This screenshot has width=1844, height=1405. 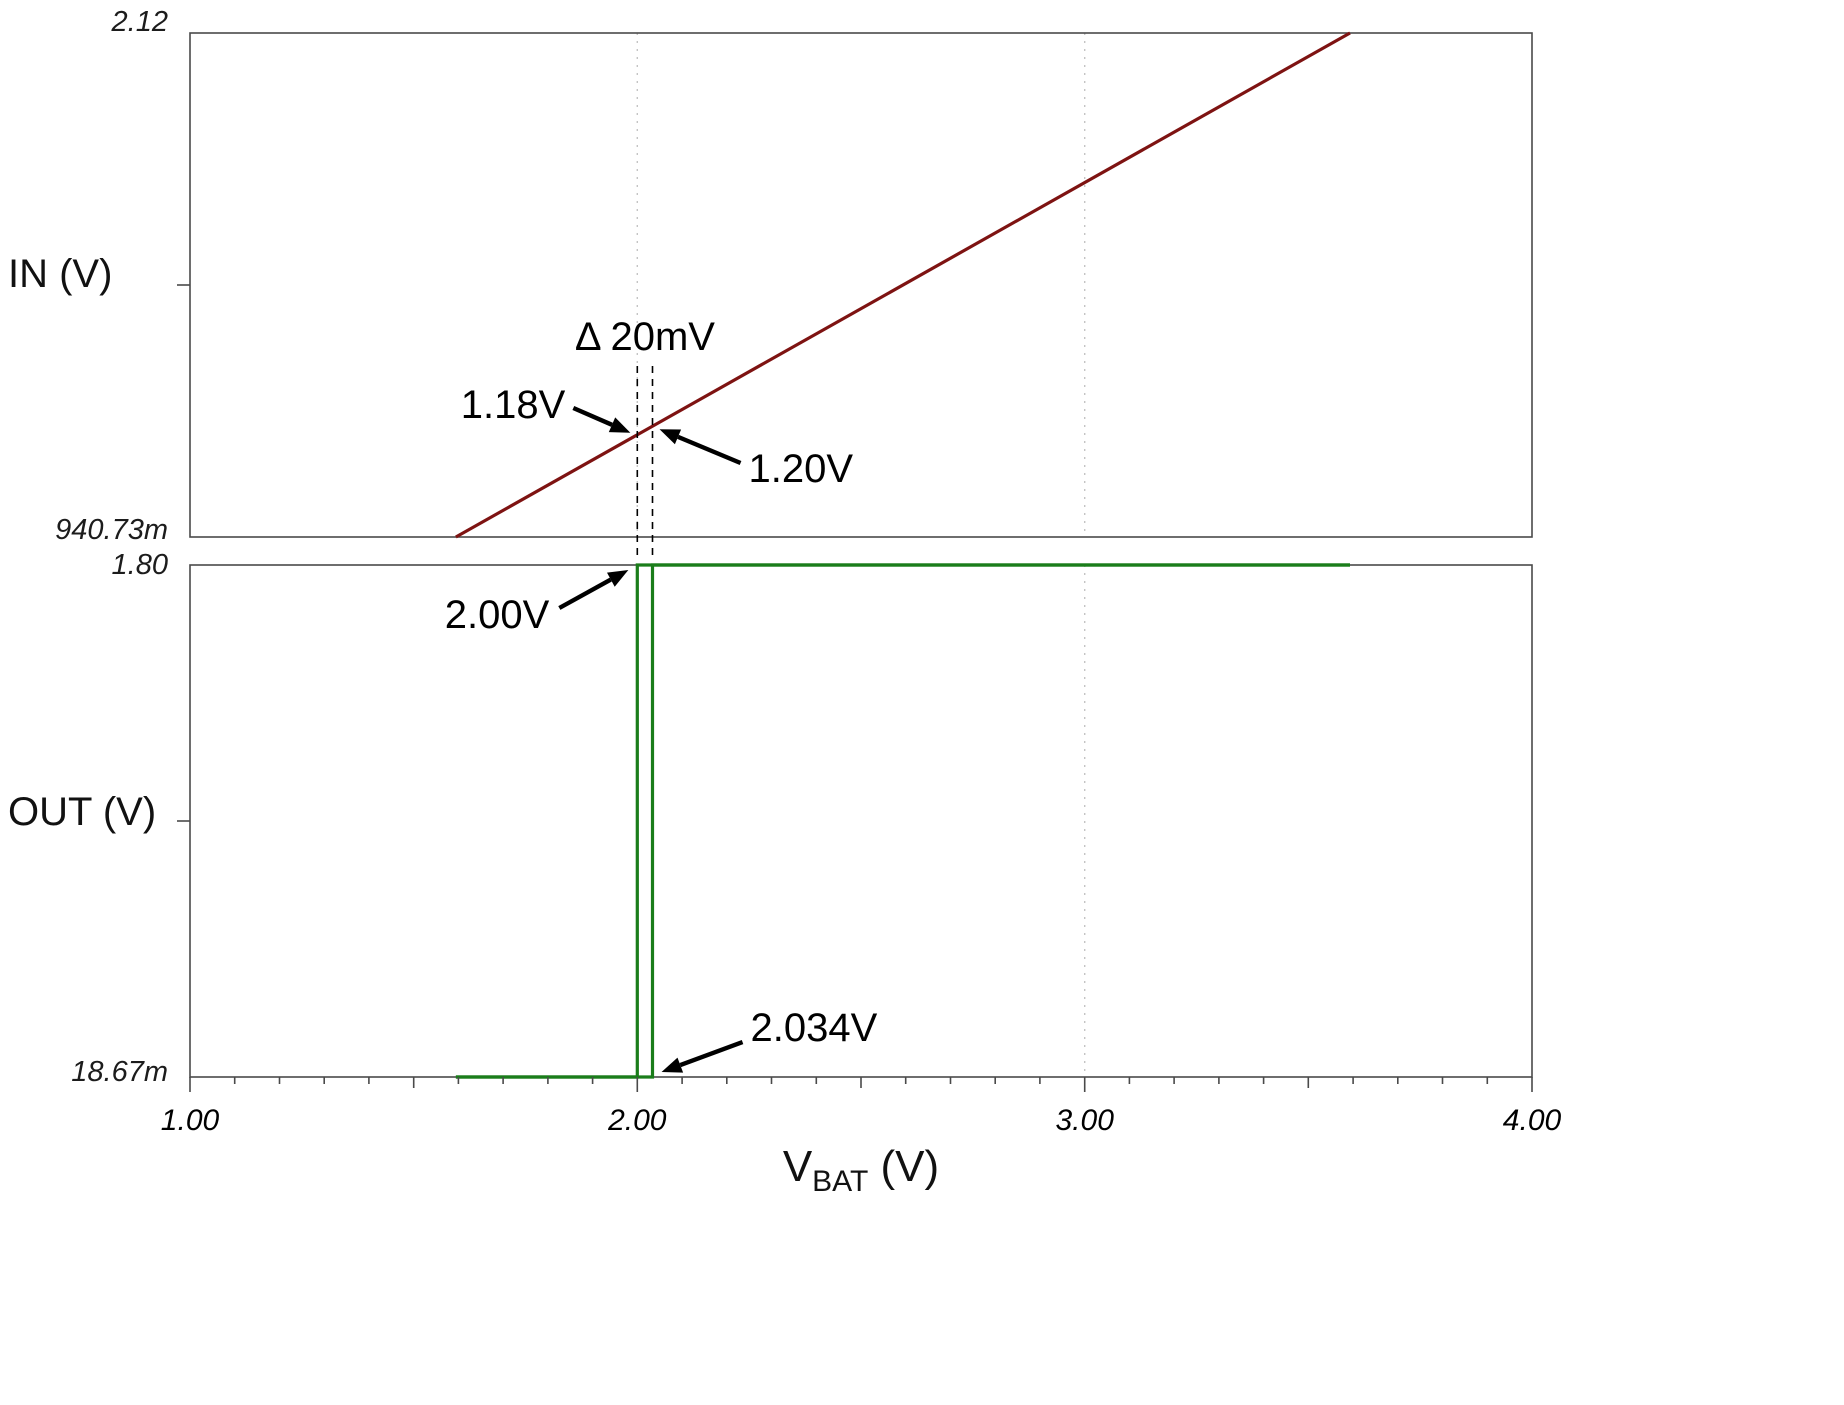 What do you see at coordinates (513, 405) in the screenshot?
I see `in-fall-annotation-label: 1.18V` at bounding box center [513, 405].